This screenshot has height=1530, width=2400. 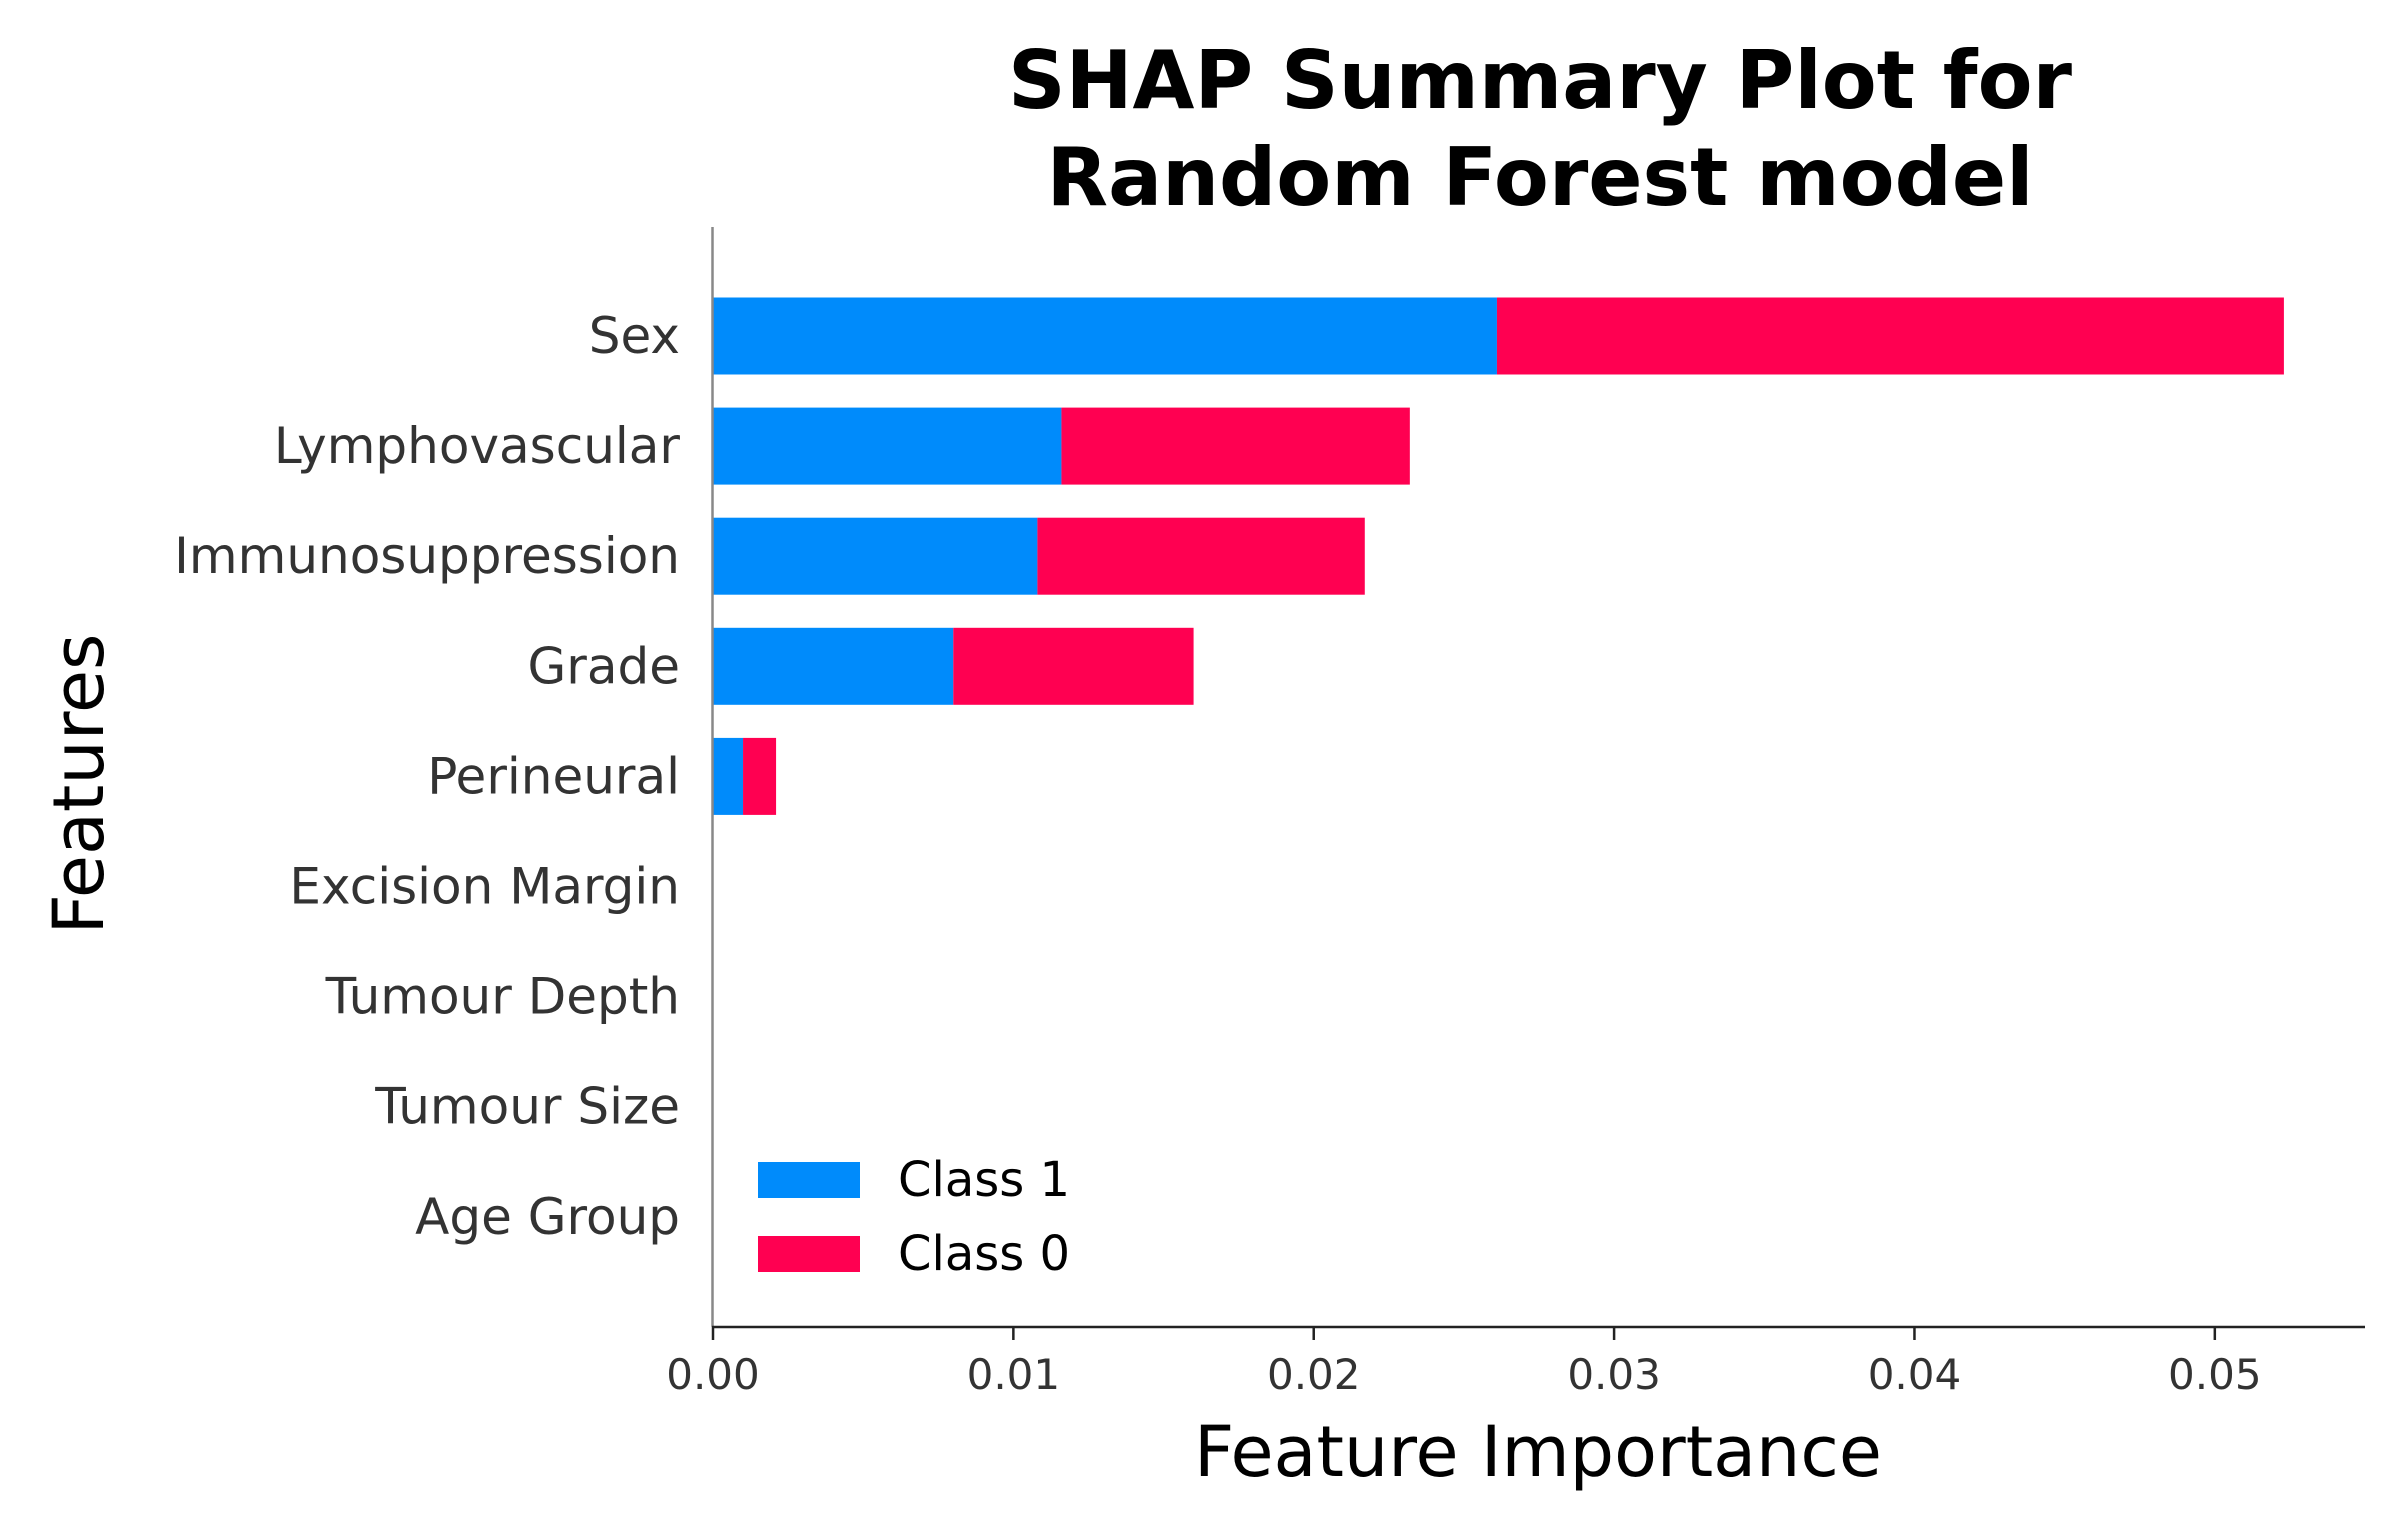 I want to click on y-tick-label-immunosuppression: Immunosuppression, so click(x=427, y=556).